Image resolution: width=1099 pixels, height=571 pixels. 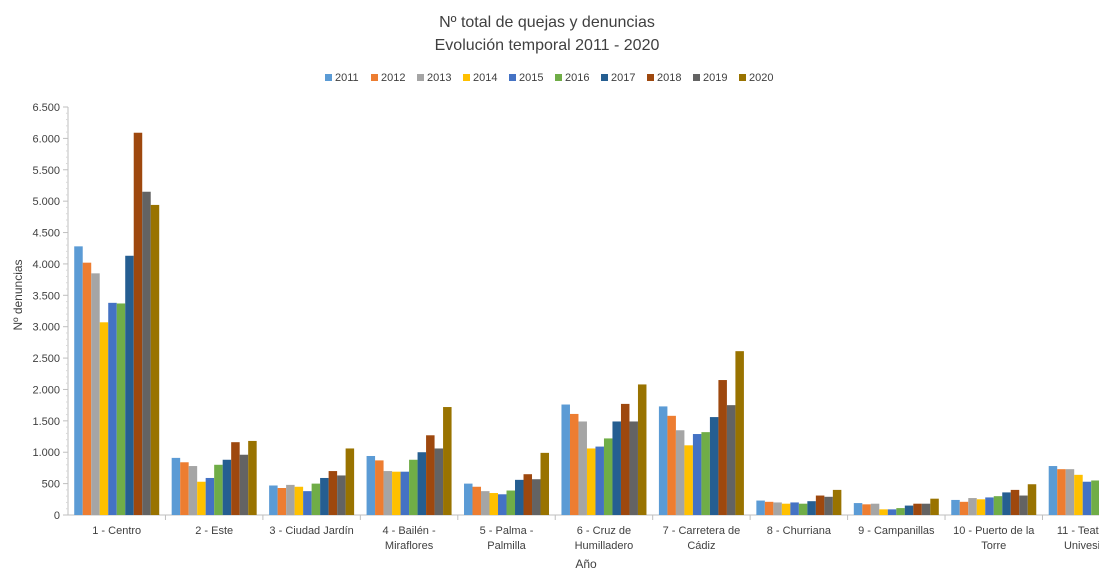 What do you see at coordinates (347, 78) in the screenshot?
I see `legend-label-2011: 2011` at bounding box center [347, 78].